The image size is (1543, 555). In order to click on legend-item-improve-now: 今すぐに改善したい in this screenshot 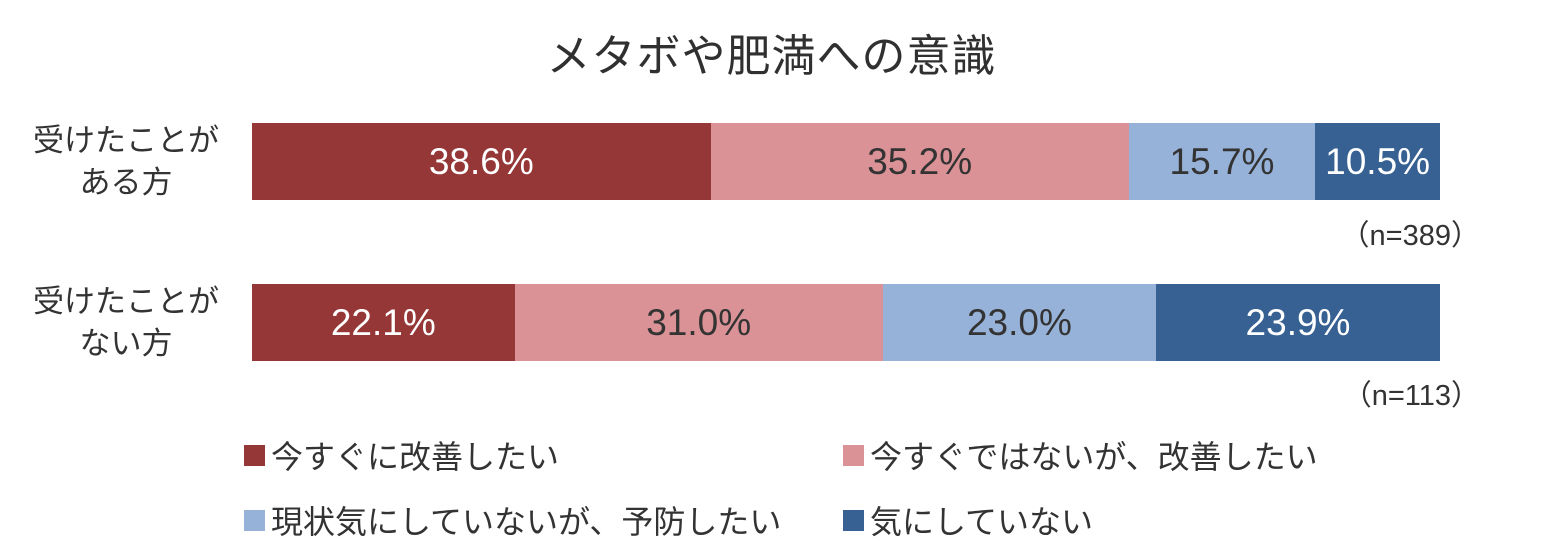, I will do `click(401, 455)`.